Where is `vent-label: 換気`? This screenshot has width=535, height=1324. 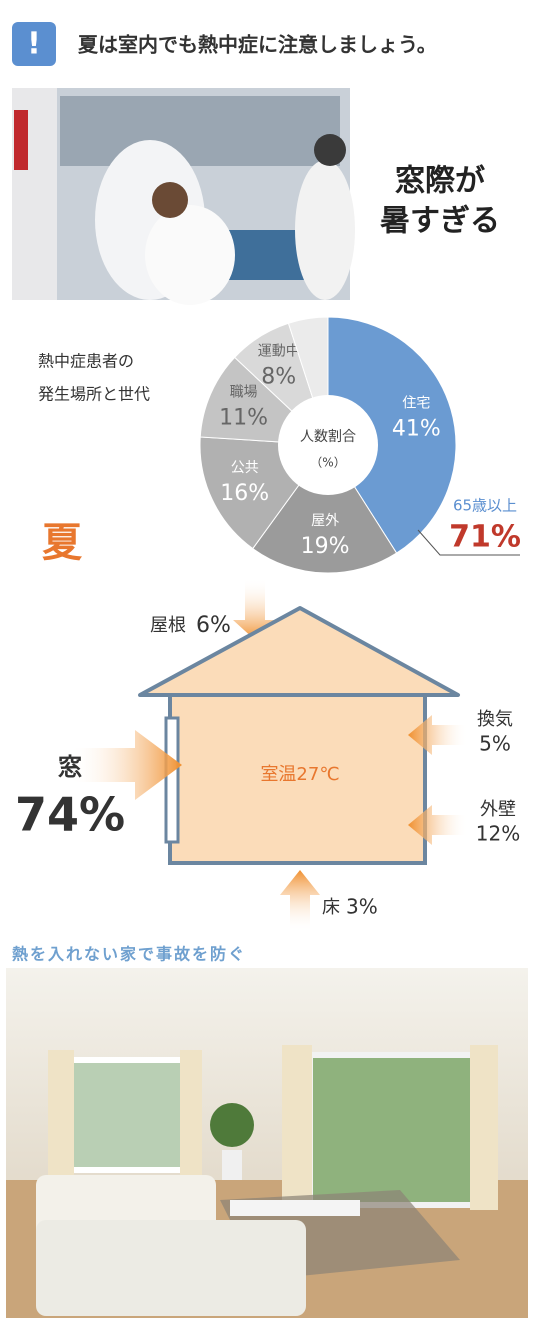 vent-label: 換気 is located at coordinates (495, 719).